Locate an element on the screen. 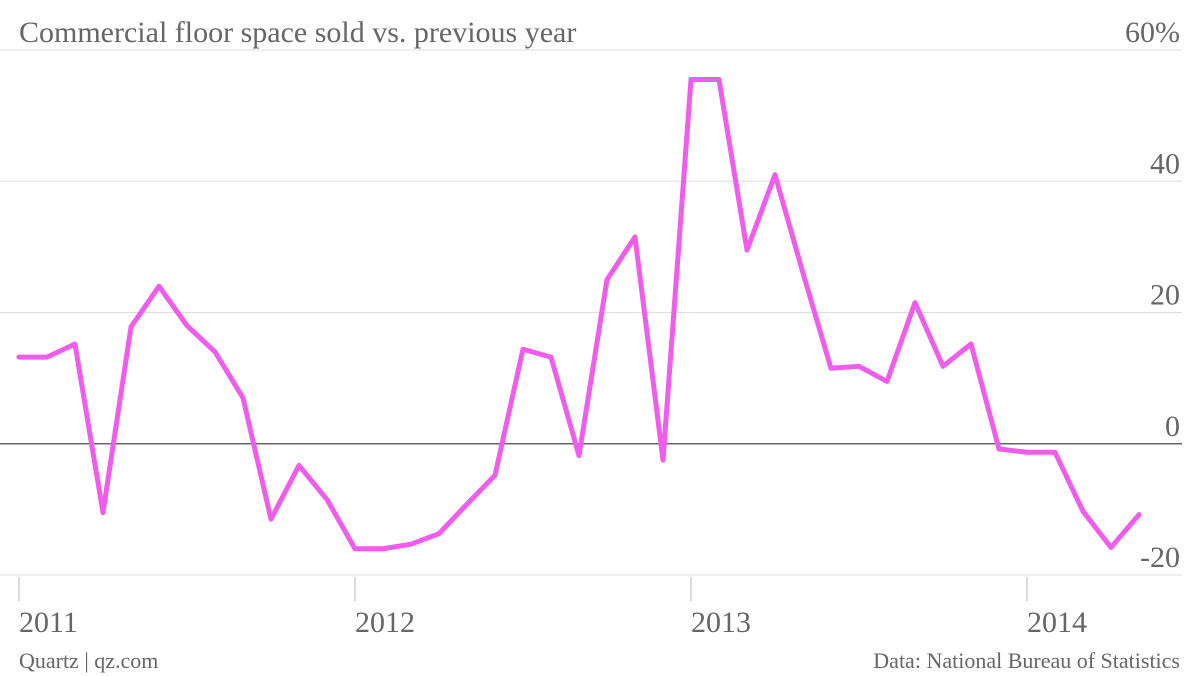 The height and width of the screenshot is (676, 1200). y-tick-label: 40 is located at coordinates (1165, 163).